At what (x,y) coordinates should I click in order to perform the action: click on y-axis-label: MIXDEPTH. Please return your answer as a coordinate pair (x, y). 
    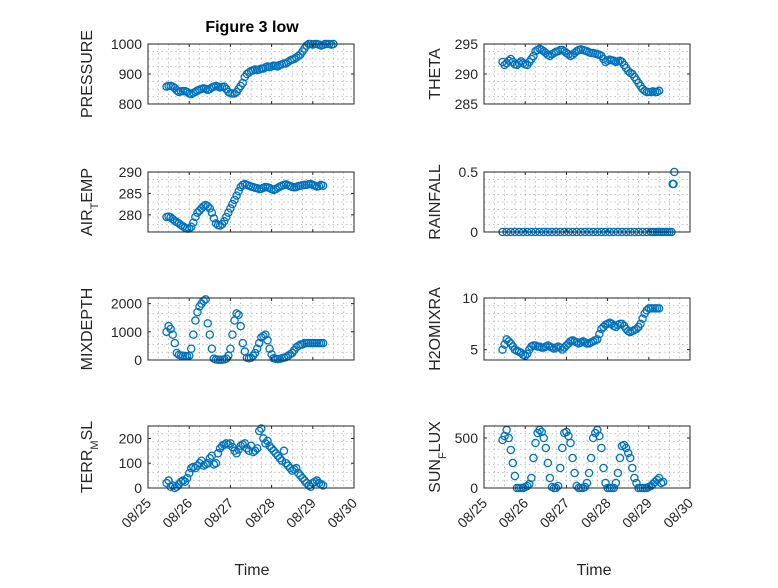
    Looking at the image, I should click on (87, 329).